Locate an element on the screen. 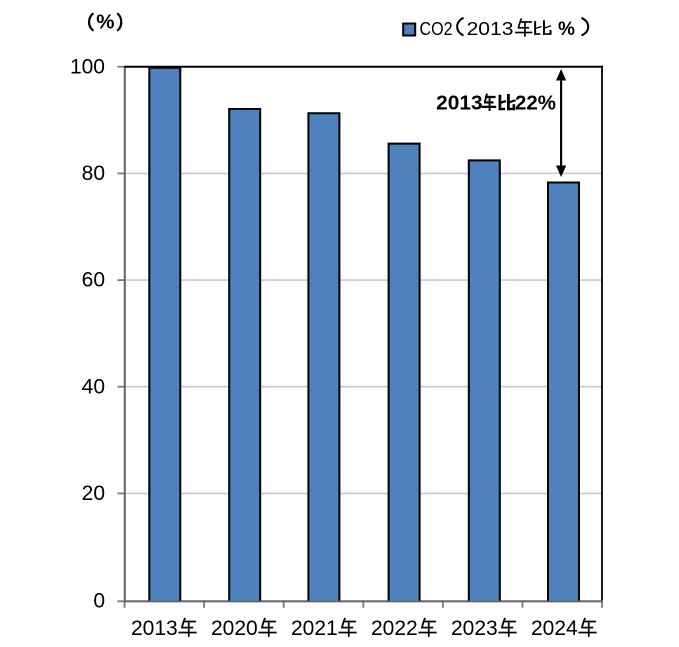 The height and width of the screenshot is (647, 679). svg-text: 60 is located at coordinates (93, 280).